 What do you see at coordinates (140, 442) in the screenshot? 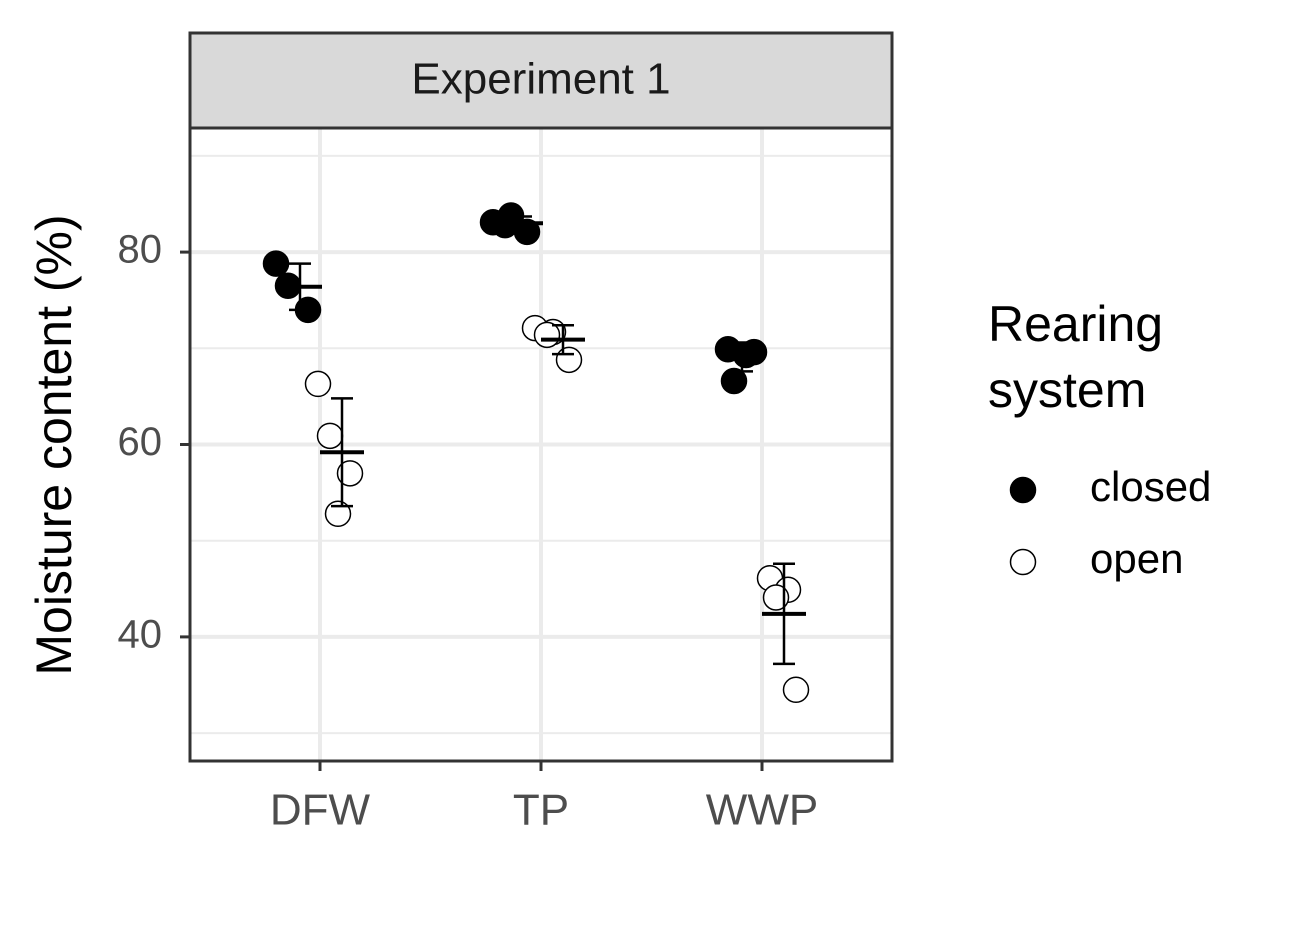
I see `y-tick-label: 60` at bounding box center [140, 442].